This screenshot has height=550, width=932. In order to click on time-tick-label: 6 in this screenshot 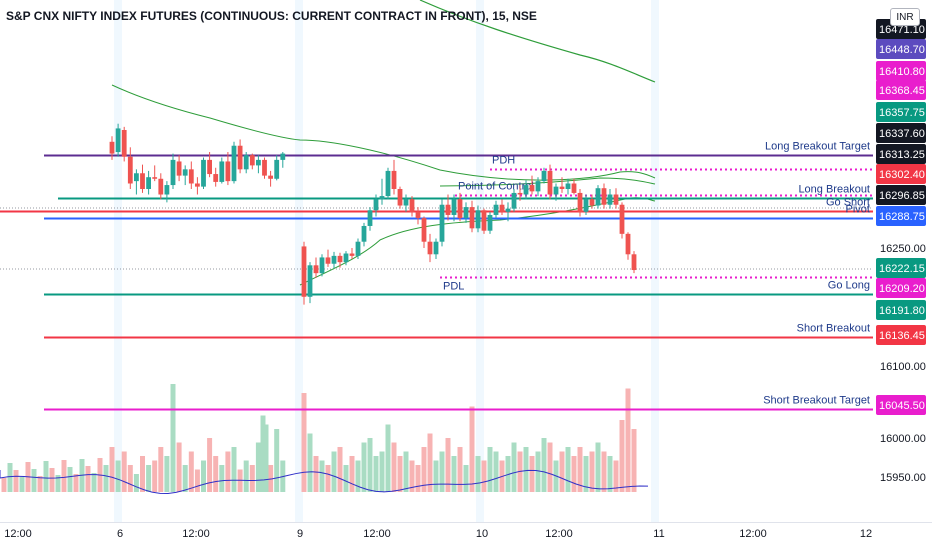, I will do `click(120, 534)`.